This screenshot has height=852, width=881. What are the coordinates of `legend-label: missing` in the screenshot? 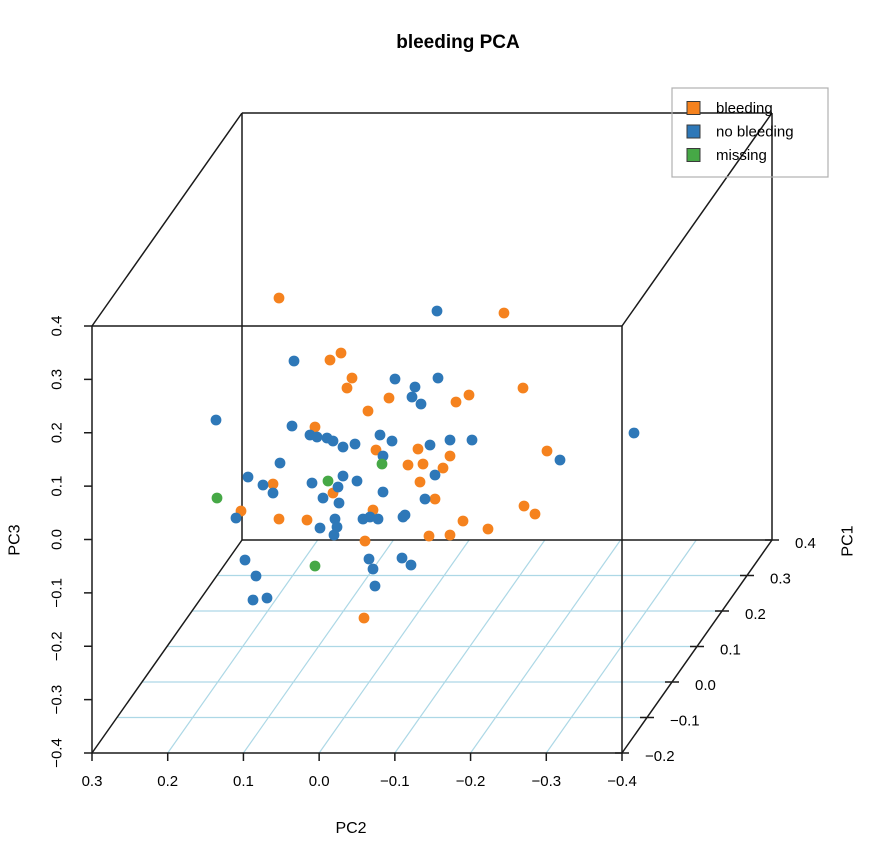 It's located at (741, 155).